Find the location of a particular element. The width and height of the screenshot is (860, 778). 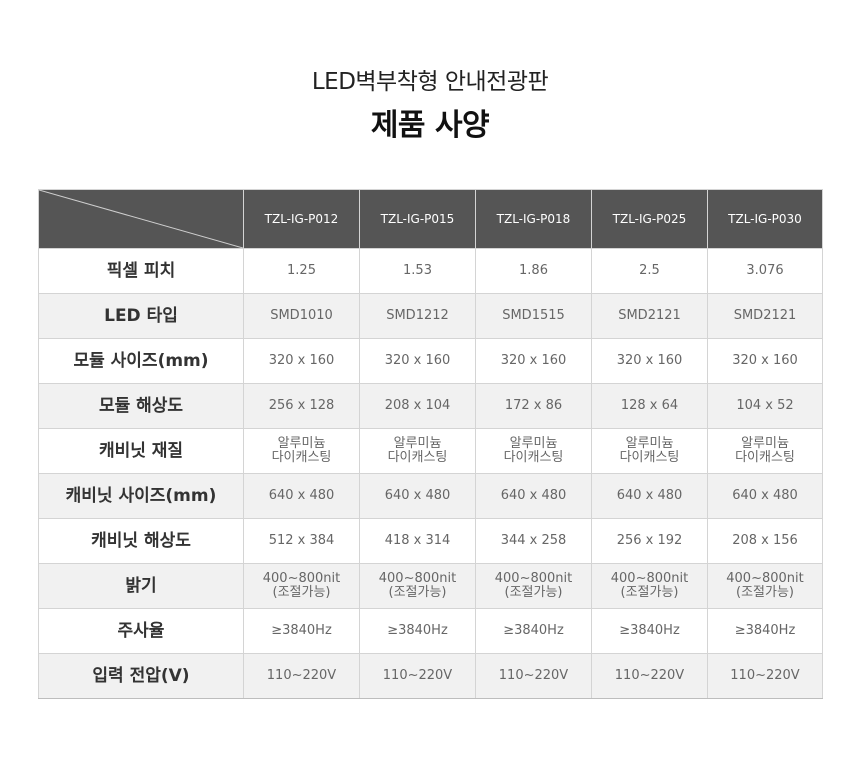

diagonal-line-icon is located at coordinates (141, 219).